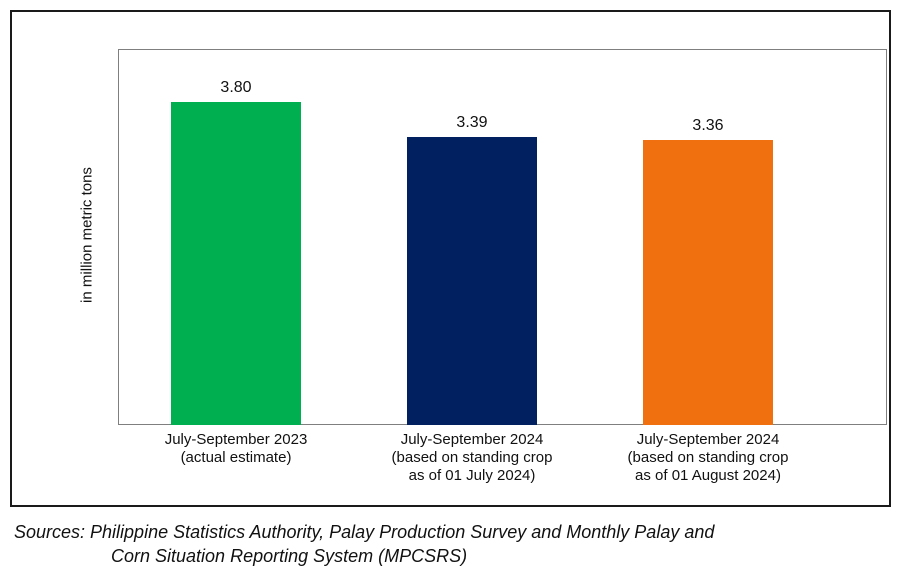 Image resolution: width=900 pixels, height=573 pixels. Describe the element at coordinates (708, 439) in the screenshot. I see `x-tick-label-3-line-1: July-September 2024` at that location.